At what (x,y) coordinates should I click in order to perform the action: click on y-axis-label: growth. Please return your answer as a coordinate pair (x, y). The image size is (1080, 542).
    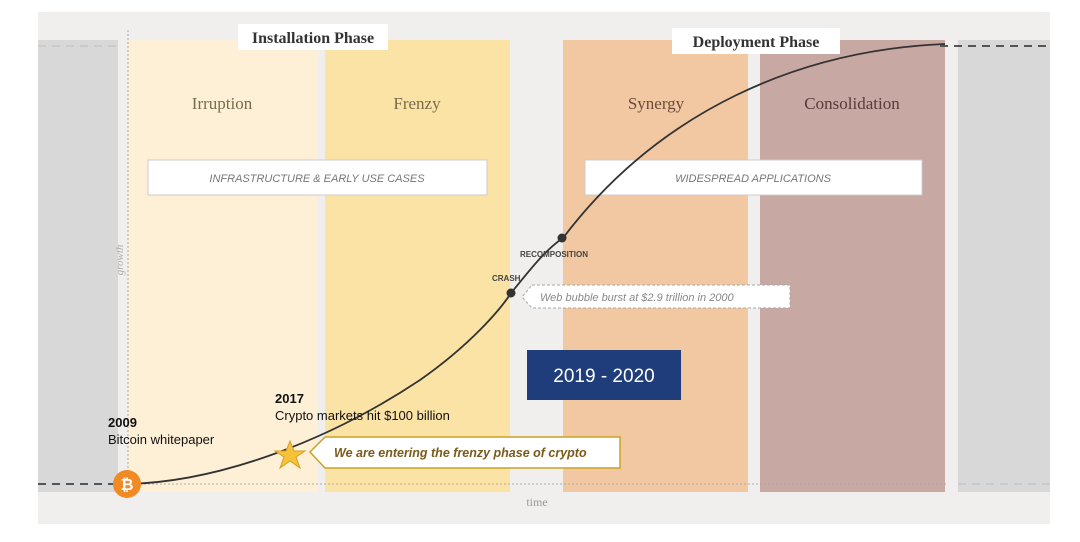
    Looking at the image, I should click on (120, 259).